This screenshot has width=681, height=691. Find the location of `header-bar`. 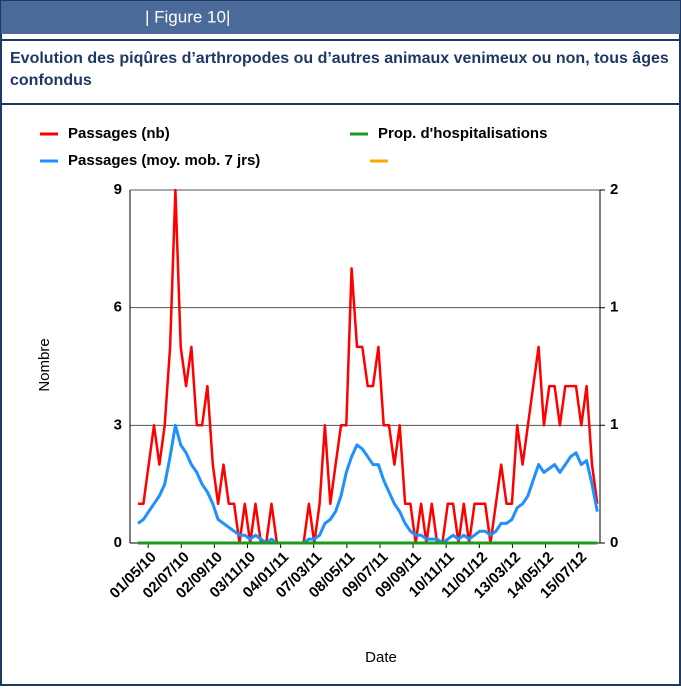

header-bar is located at coordinates (340, 17).